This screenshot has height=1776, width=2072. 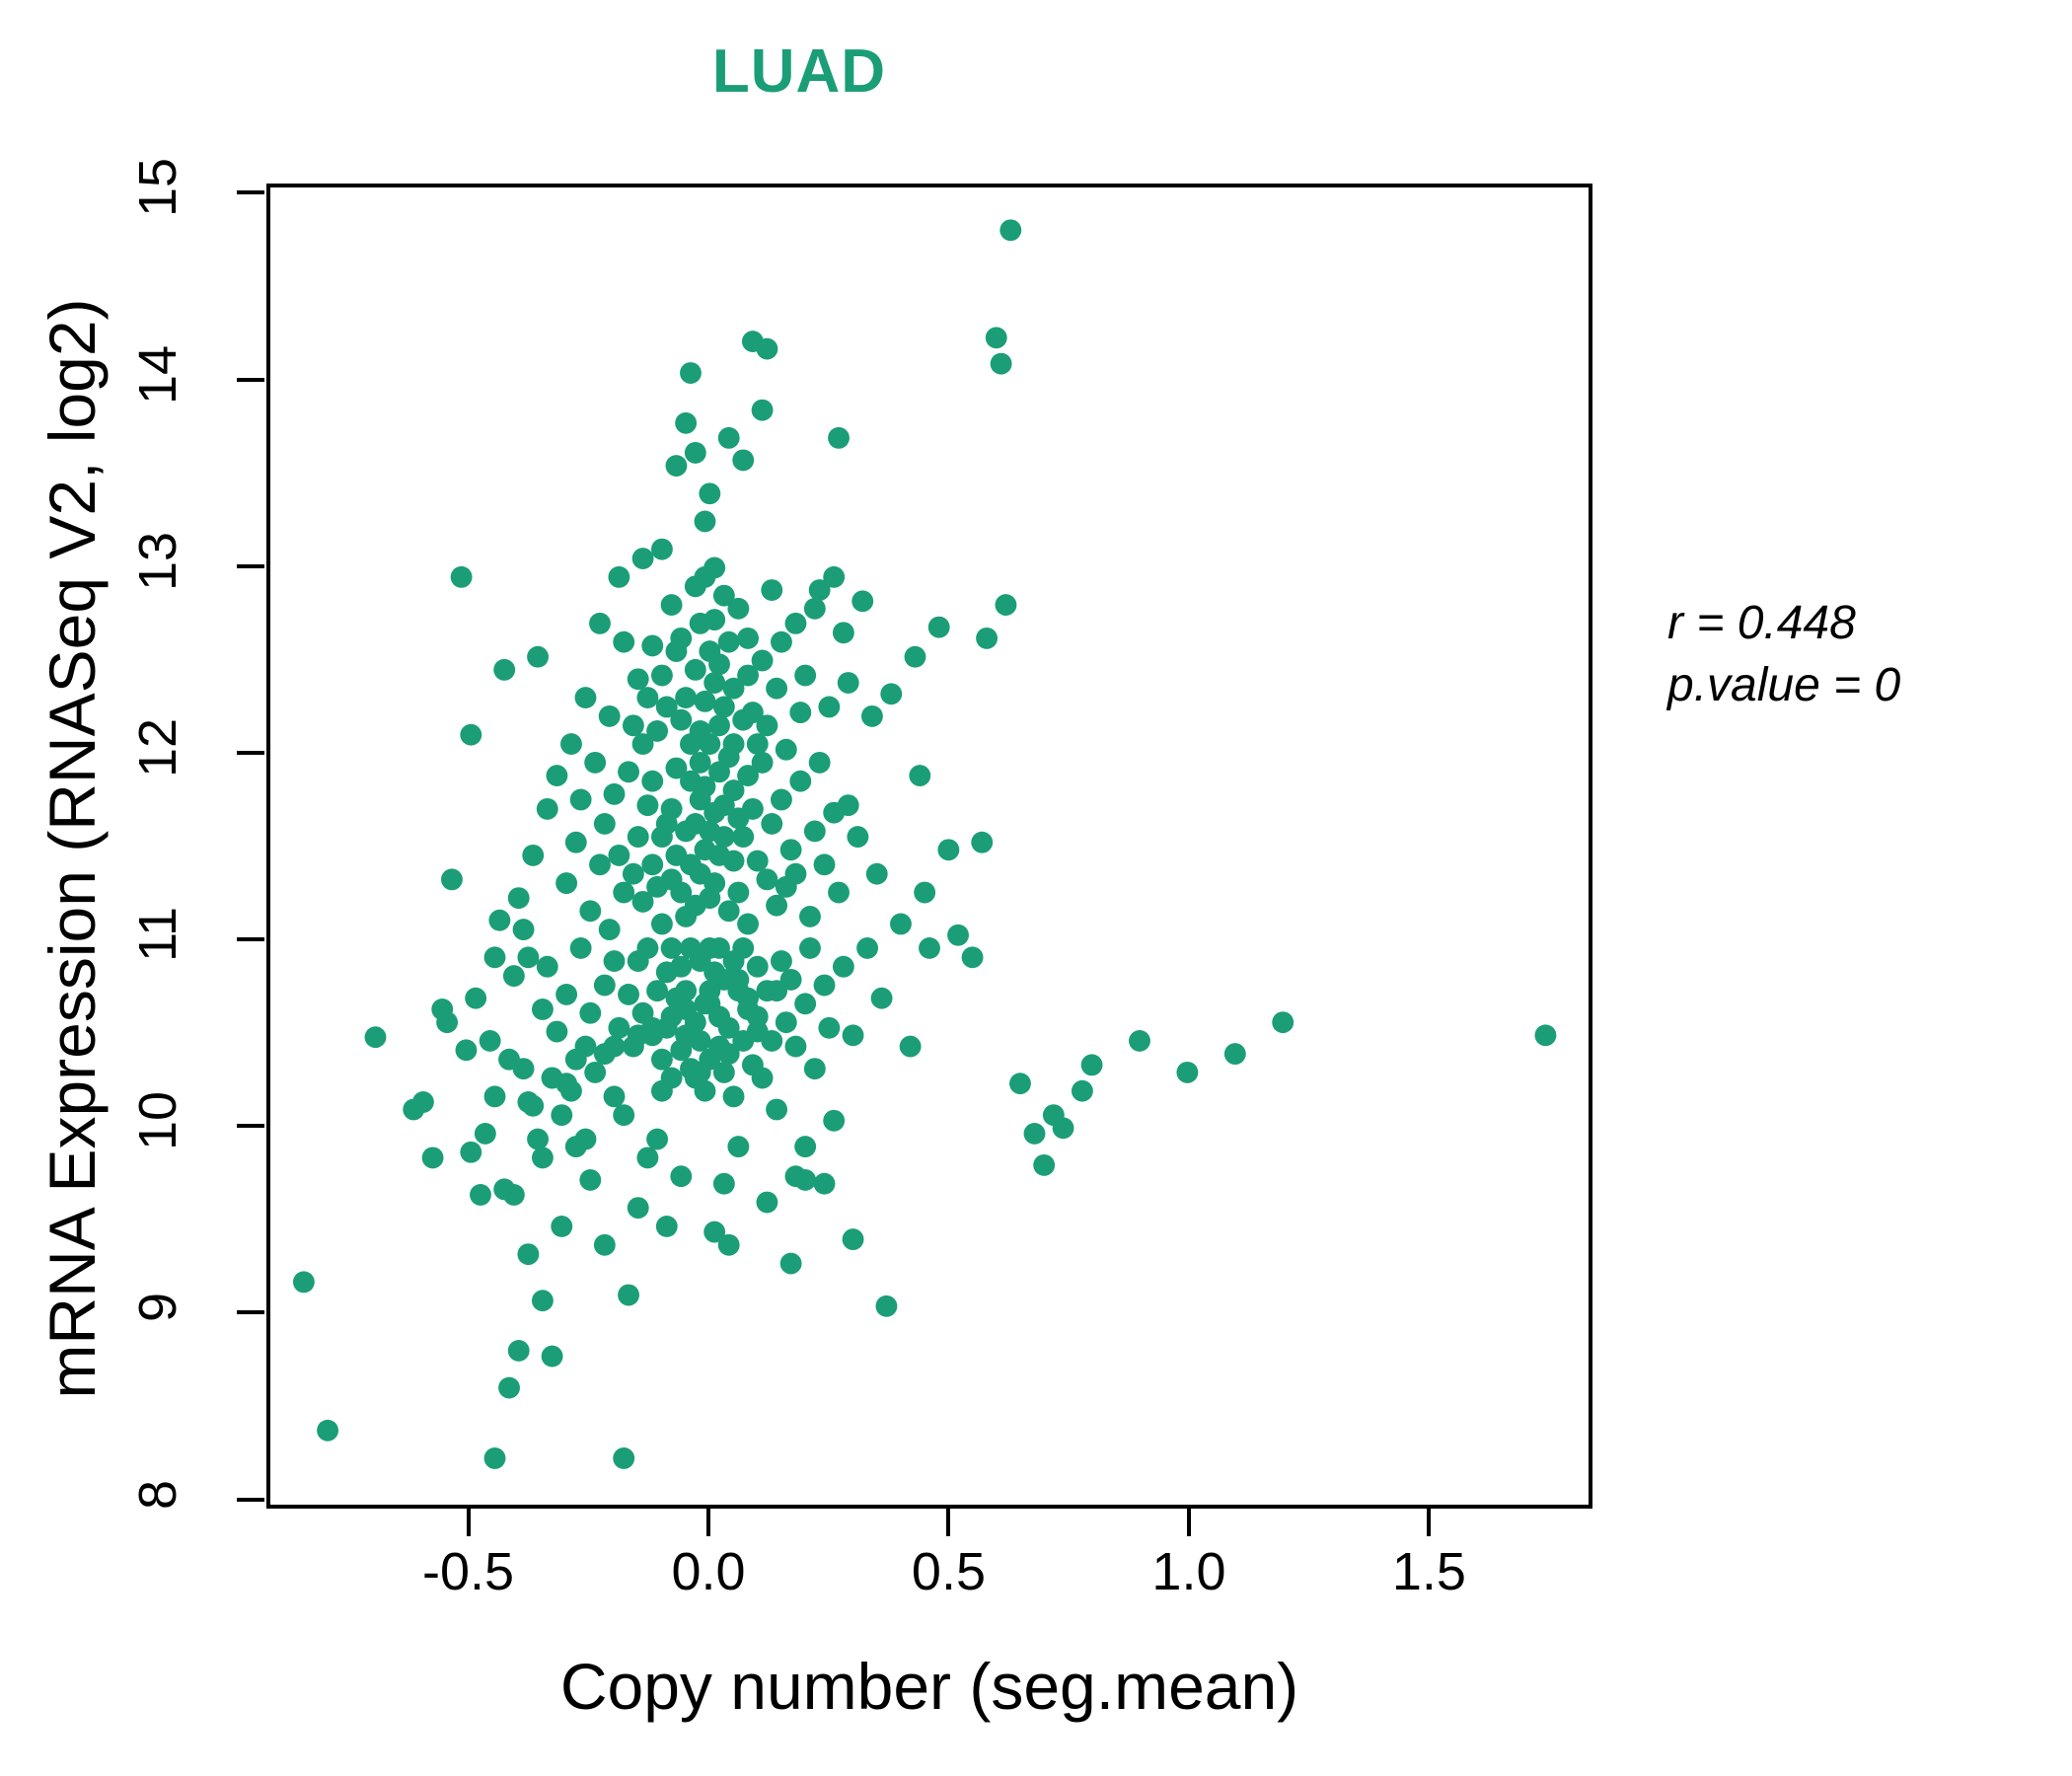 I want to click on y-axis-title: mRNA Expression (RNASeq V2, log2), so click(x=73, y=849).